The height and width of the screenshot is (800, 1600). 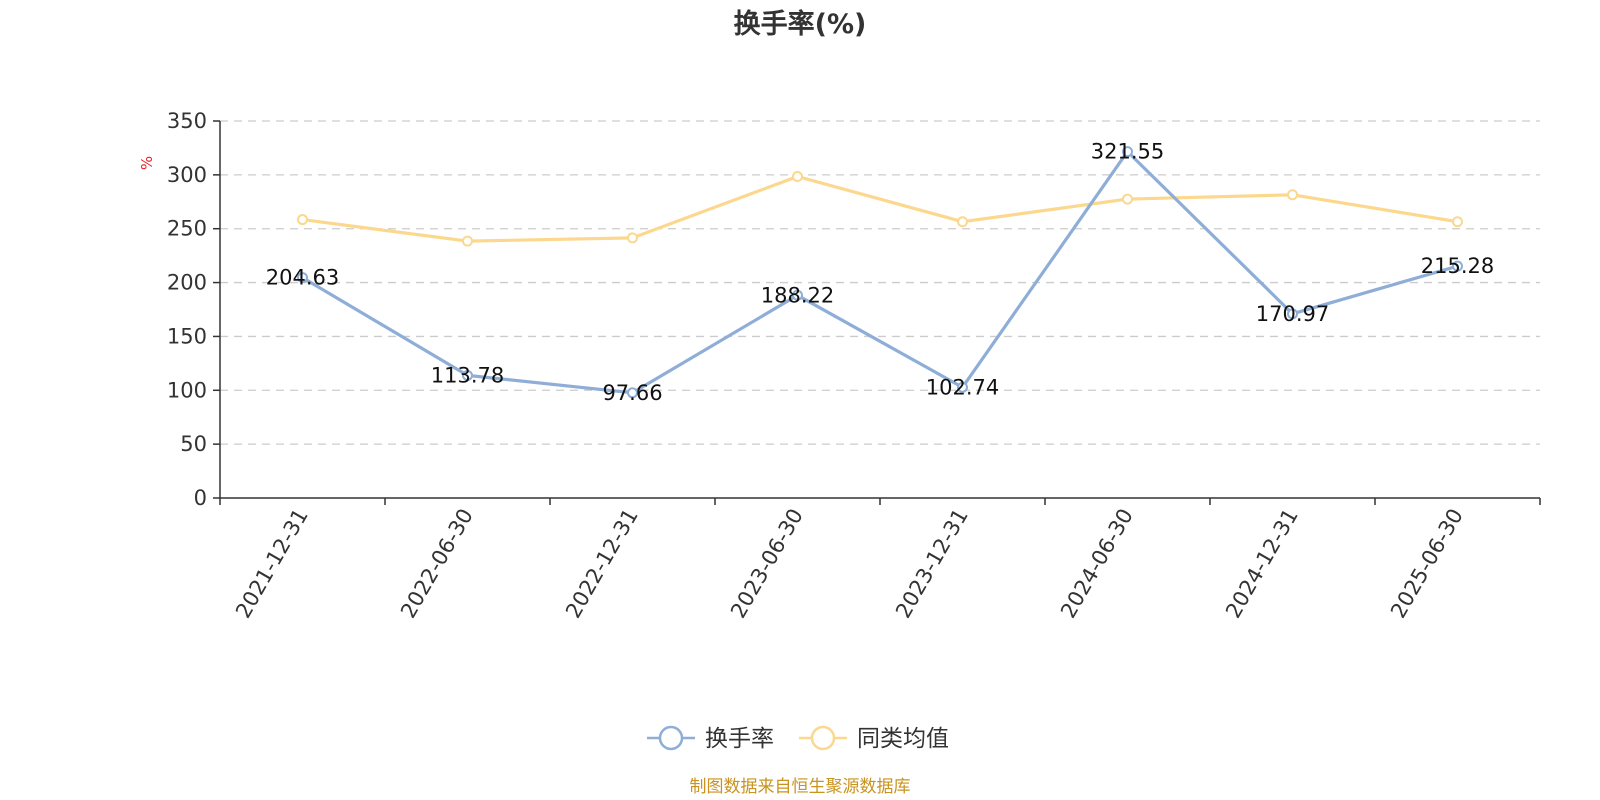 What do you see at coordinates (1262, 564) in the screenshot?
I see `x-tick-label: 2024-12-31` at bounding box center [1262, 564].